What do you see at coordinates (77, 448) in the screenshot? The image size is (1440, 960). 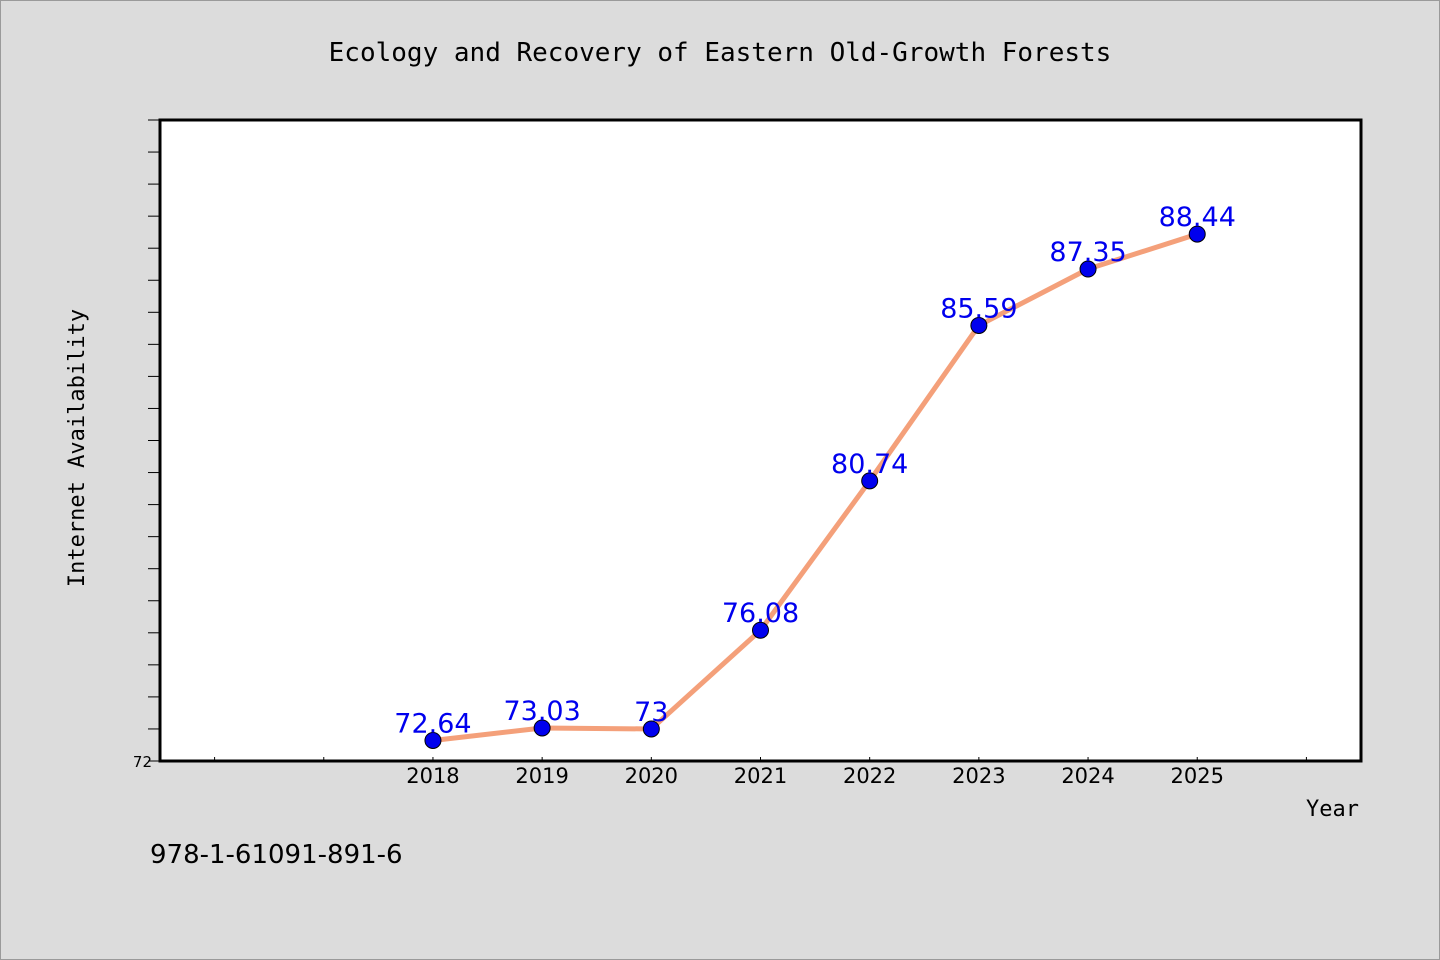 I see `y-axis-label: Internet Availability` at bounding box center [77, 448].